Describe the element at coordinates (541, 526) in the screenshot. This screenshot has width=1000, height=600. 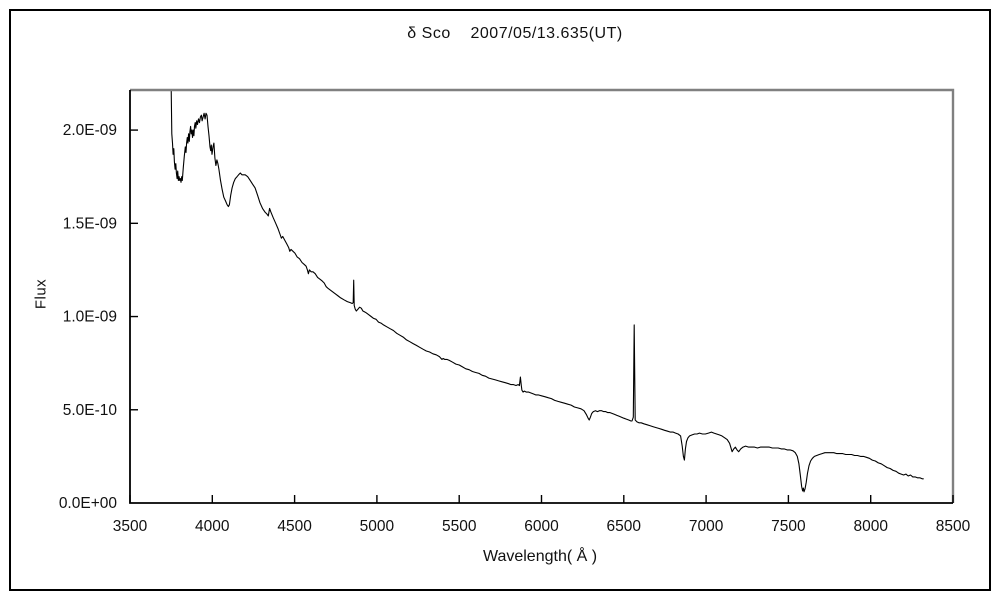
I see `x-tick-label: 6000` at that location.